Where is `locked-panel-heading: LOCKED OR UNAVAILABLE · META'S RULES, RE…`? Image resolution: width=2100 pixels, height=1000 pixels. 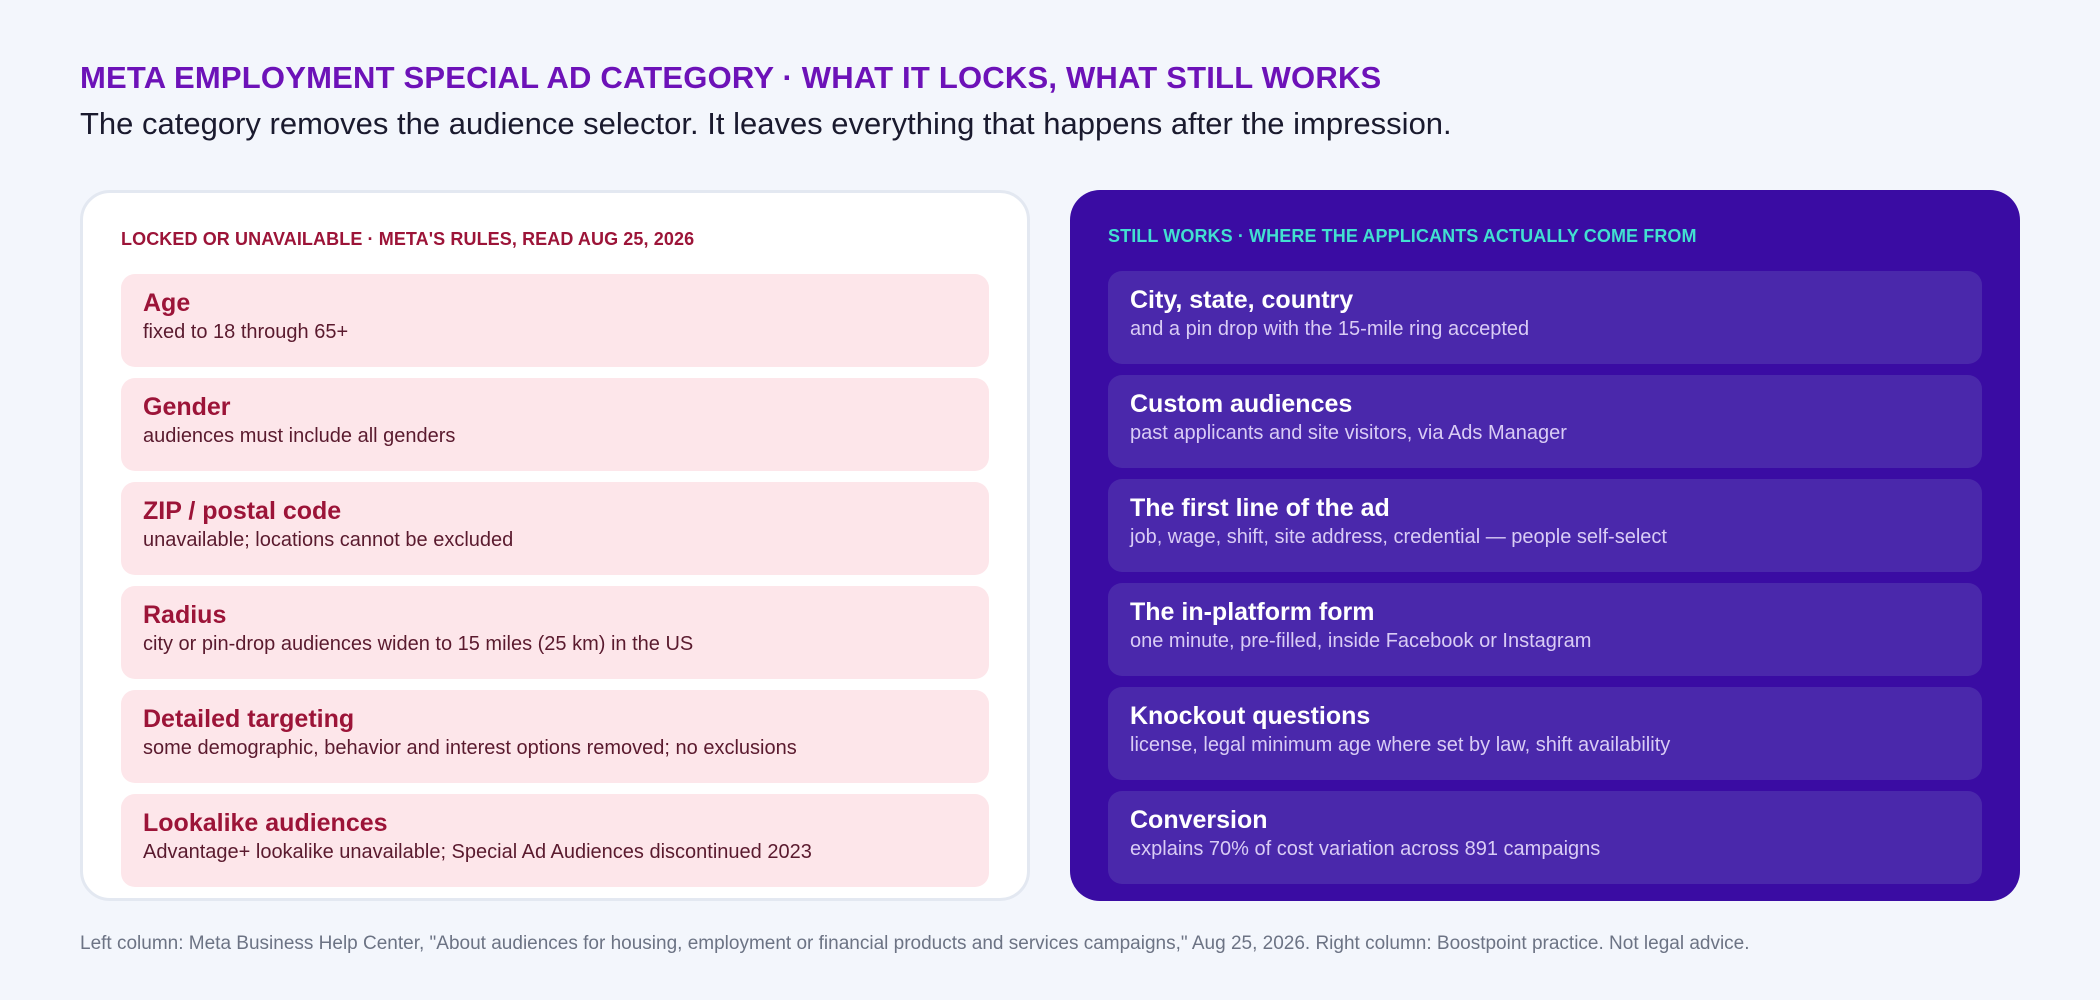
locked-panel-heading: LOCKED OR UNAVAILABLE · META'S RULES, RE… is located at coordinates (408, 239).